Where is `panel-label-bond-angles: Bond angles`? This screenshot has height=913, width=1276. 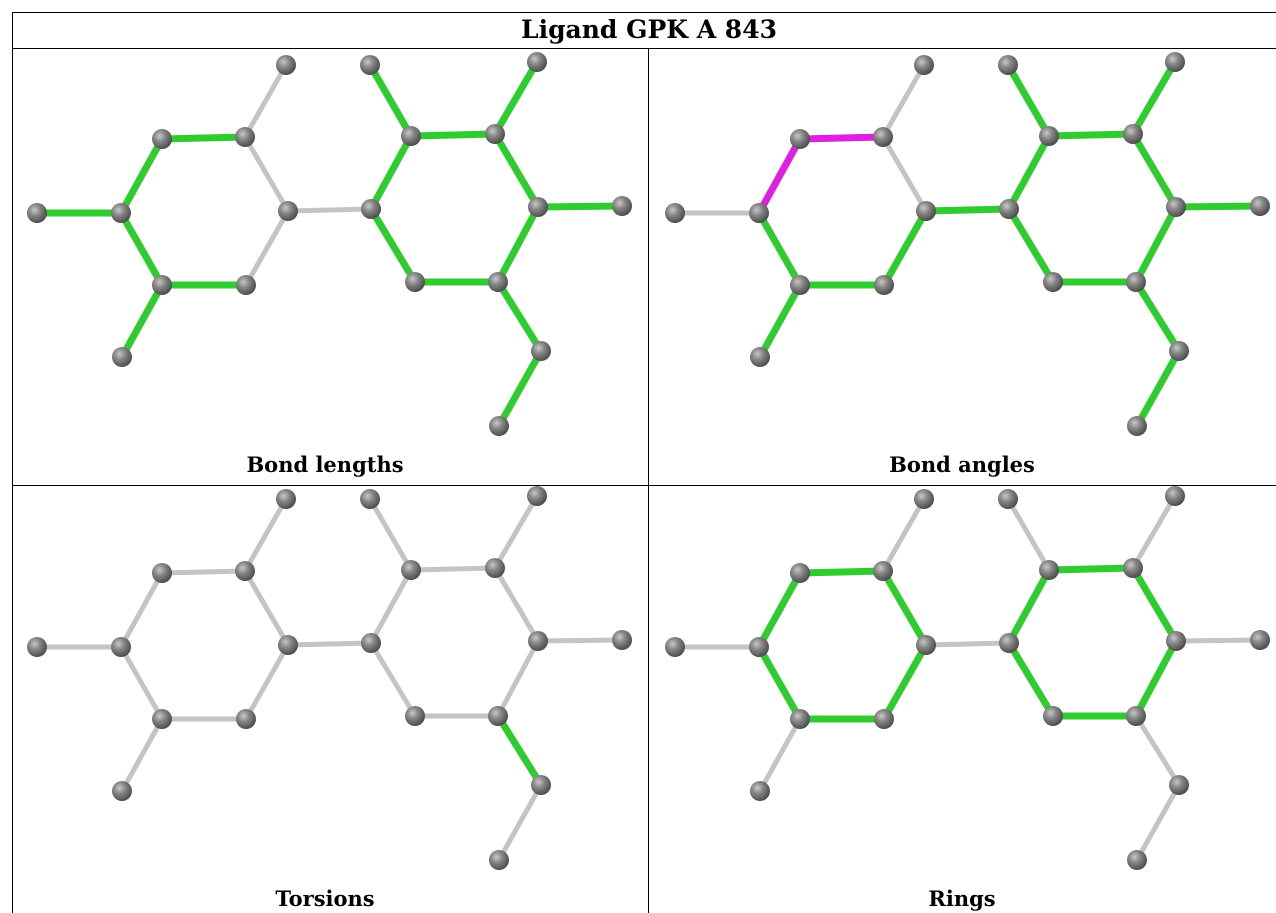 panel-label-bond-angles: Bond angles is located at coordinates (962, 464).